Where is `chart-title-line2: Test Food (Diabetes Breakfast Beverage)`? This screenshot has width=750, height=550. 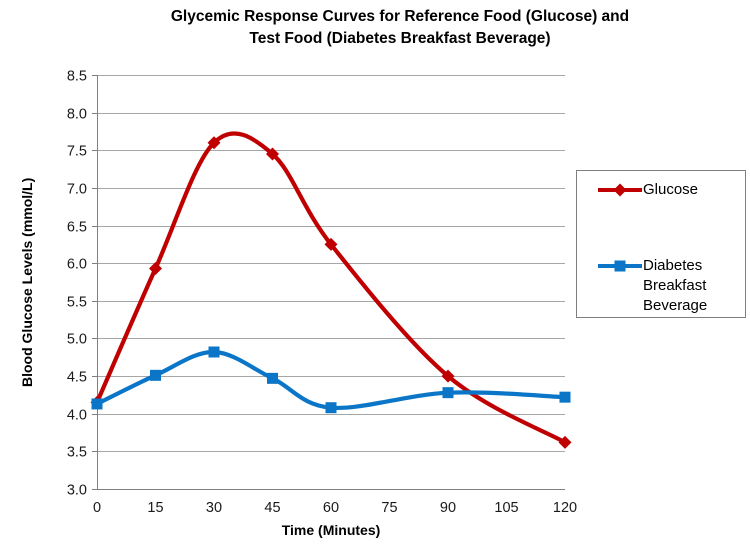 chart-title-line2: Test Food (Diabetes Breakfast Beverage) is located at coordinates (400, 38).